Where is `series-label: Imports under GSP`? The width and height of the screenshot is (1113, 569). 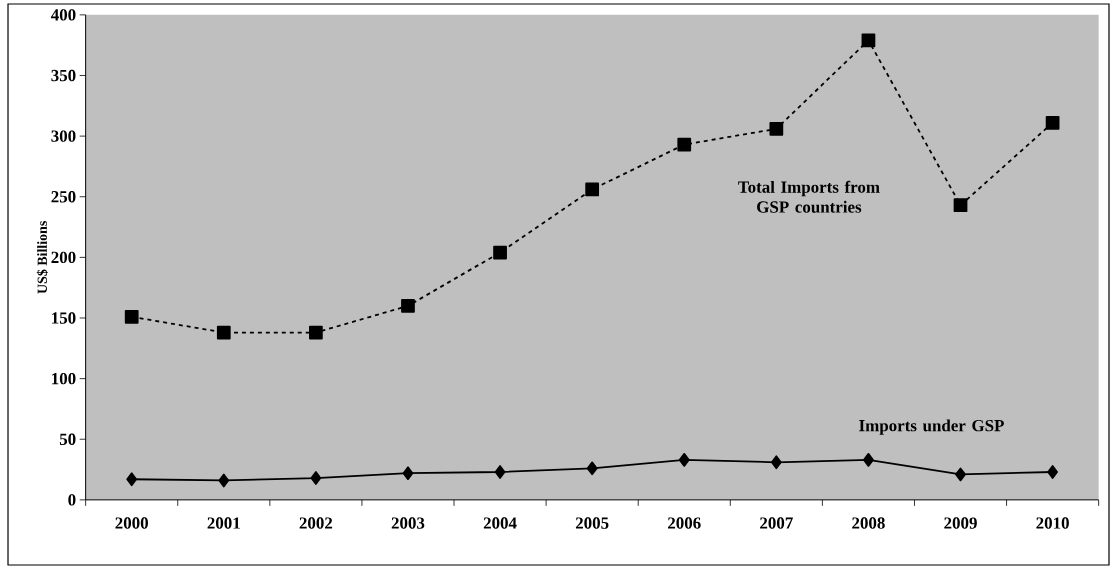
series-label: Imports under GSP is located at coordinates (931, 427).